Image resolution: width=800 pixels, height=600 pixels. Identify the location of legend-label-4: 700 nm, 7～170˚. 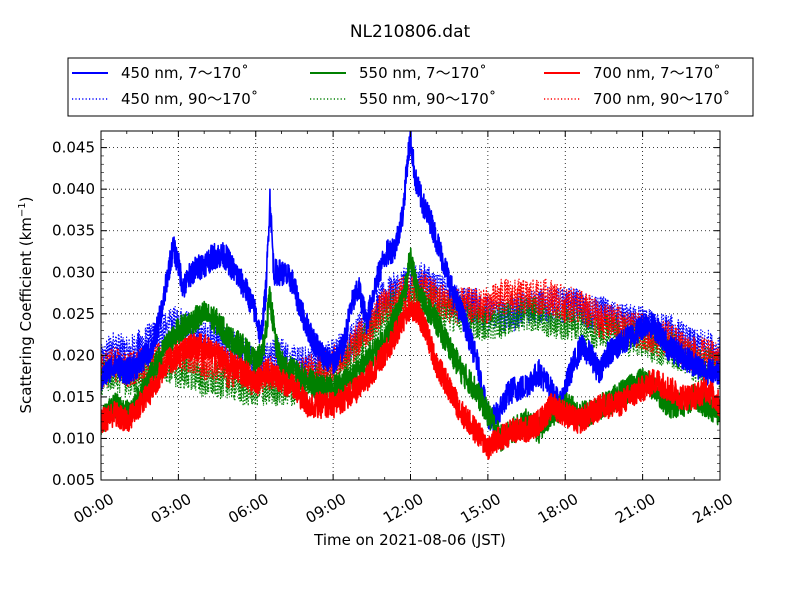
(657, 73).